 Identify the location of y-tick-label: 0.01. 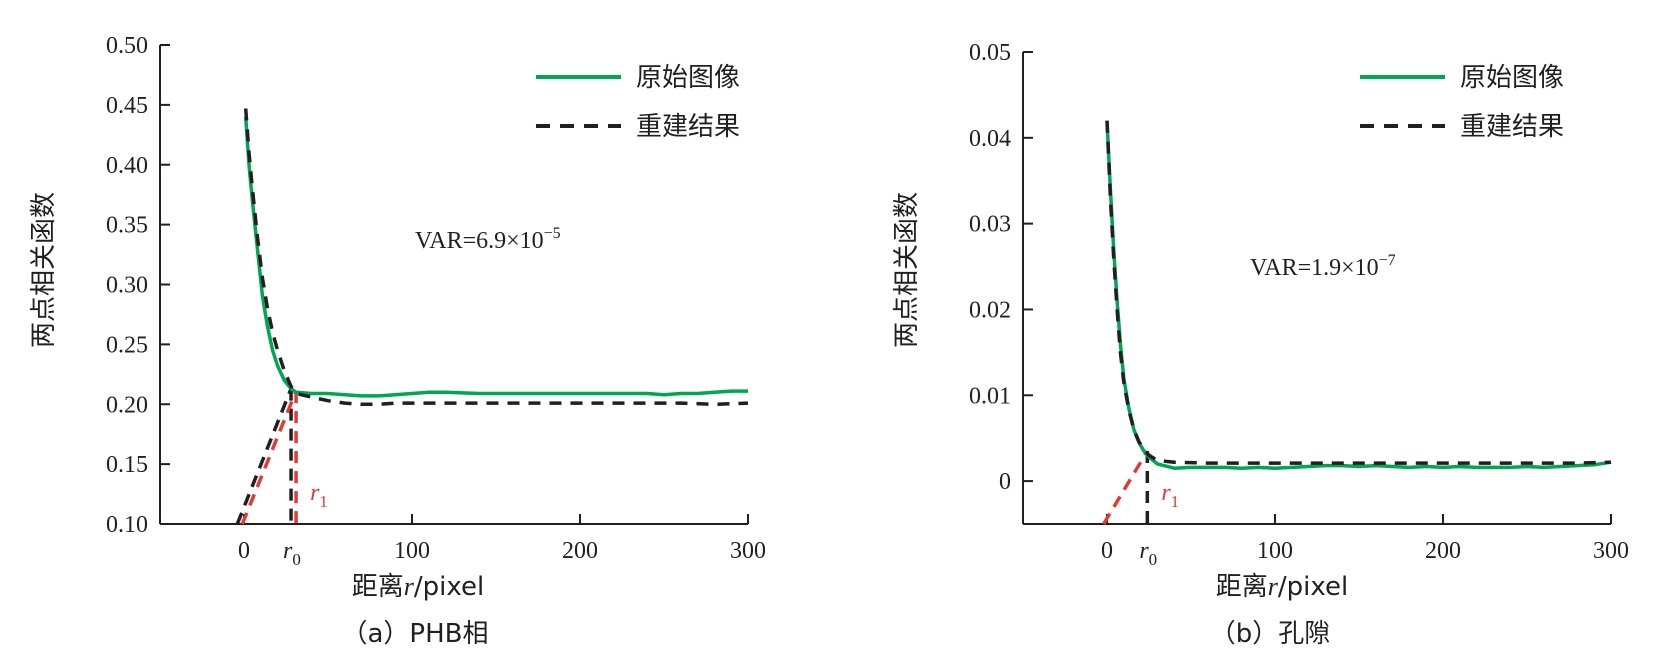
(990, 396).